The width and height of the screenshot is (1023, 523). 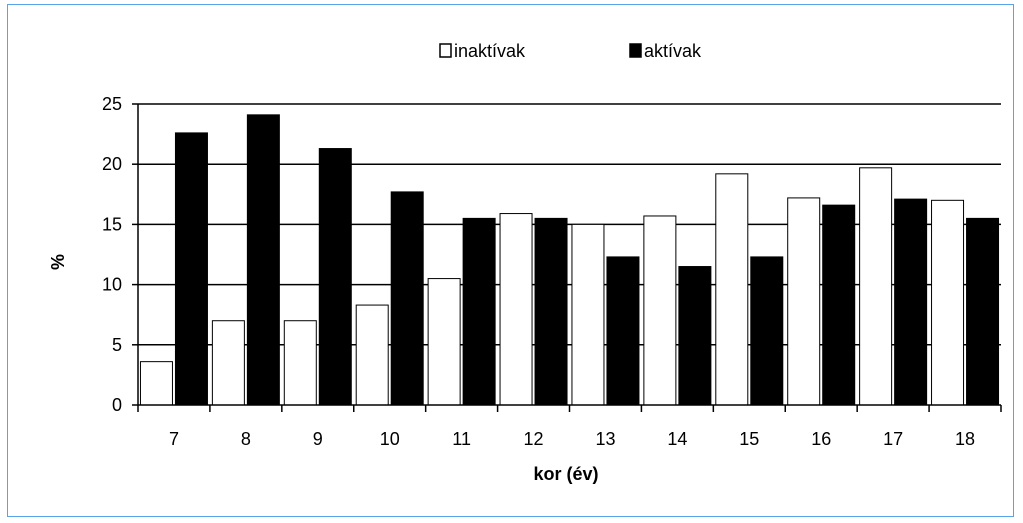 I want to click on x-tick-label: 15, so click(x=749, y=439).